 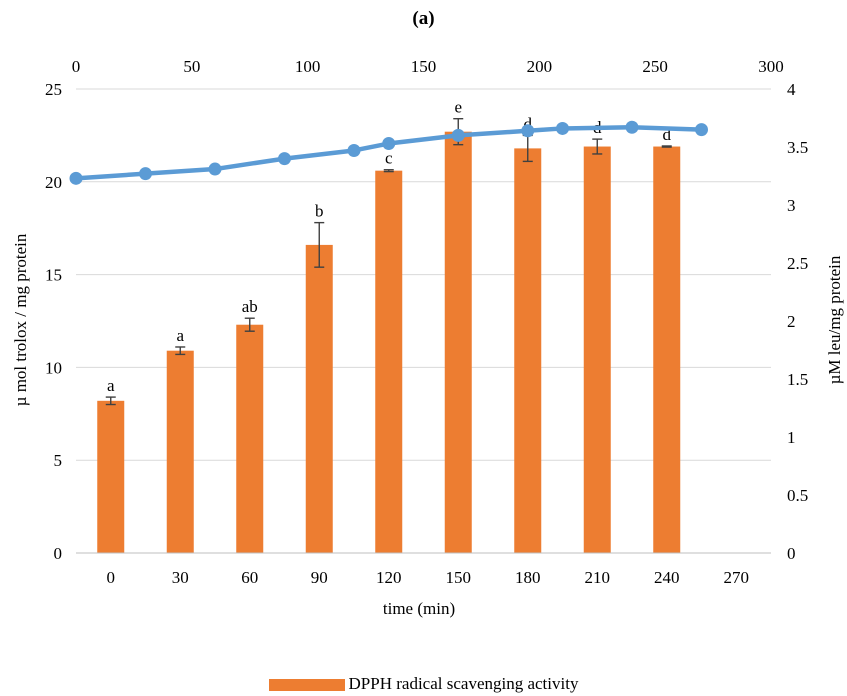 What do you see at coordinates (58, 553) in the screenshot?
I see `y-left-tick-label: 0` at bounding box center [58, 553].